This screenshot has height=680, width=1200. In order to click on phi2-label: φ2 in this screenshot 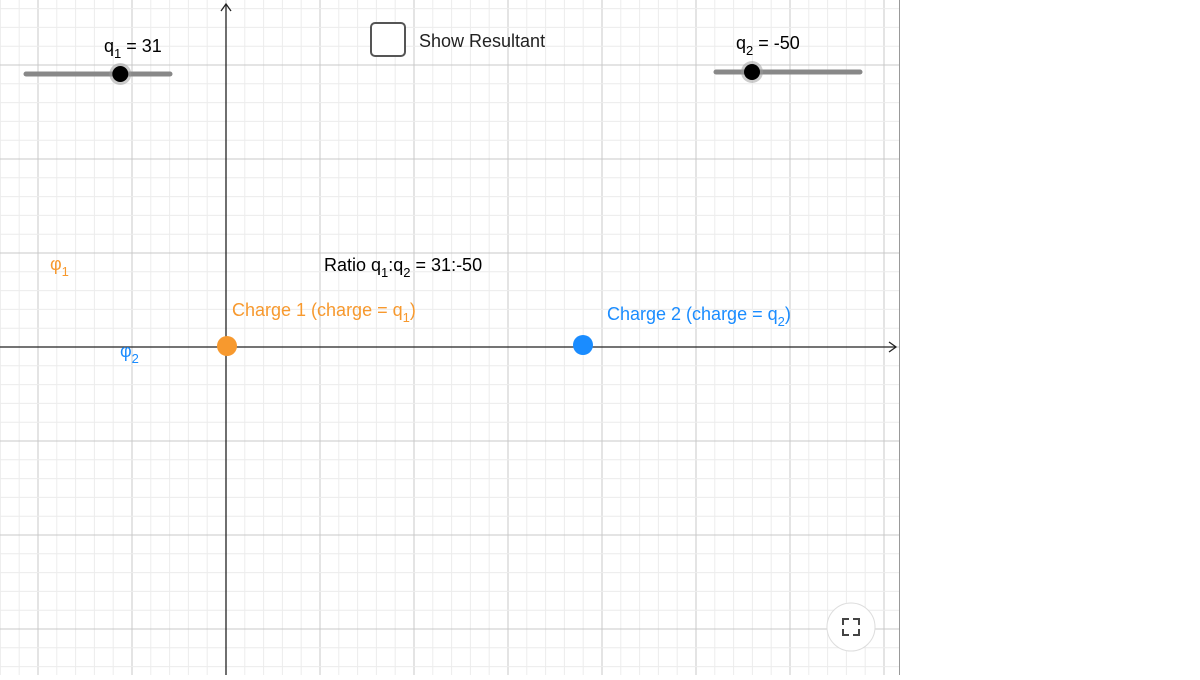, I will do `click(129, 353)`.